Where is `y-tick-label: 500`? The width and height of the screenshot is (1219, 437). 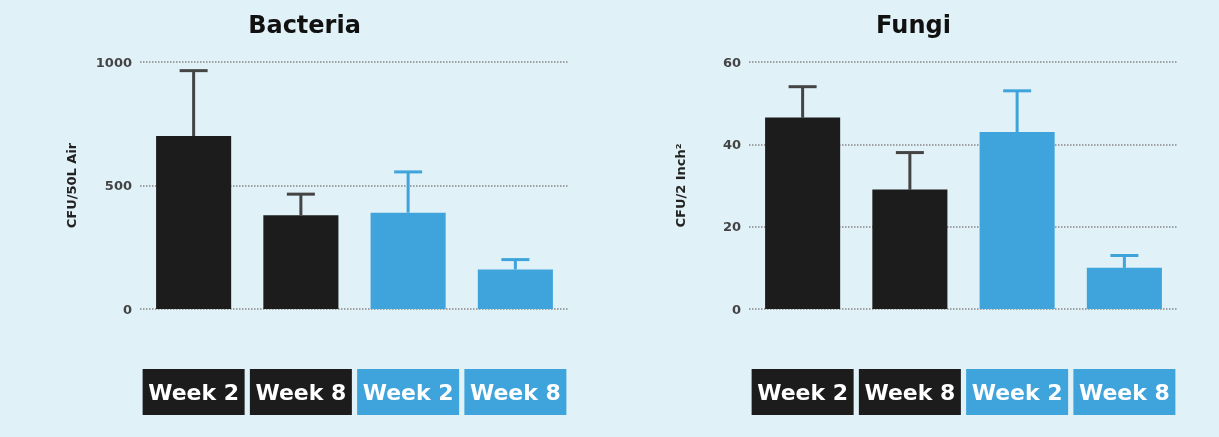
y-tick-label: 500 is located at coordinates (118, 185).